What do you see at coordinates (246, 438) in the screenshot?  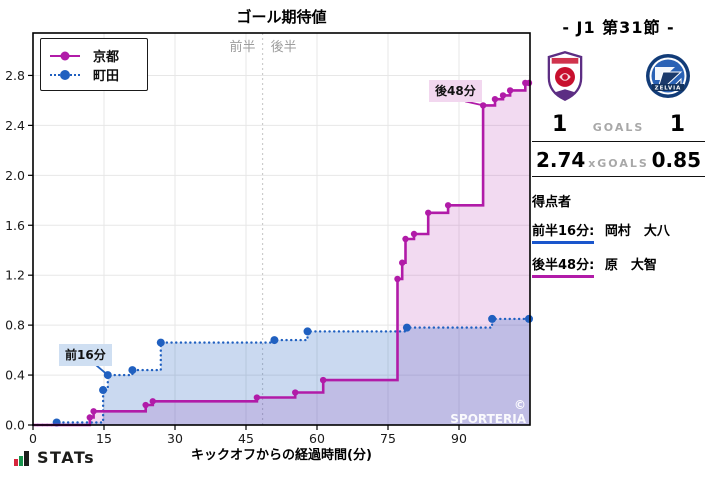 I see `svg-text: 45` at bounding box center [246, 438].